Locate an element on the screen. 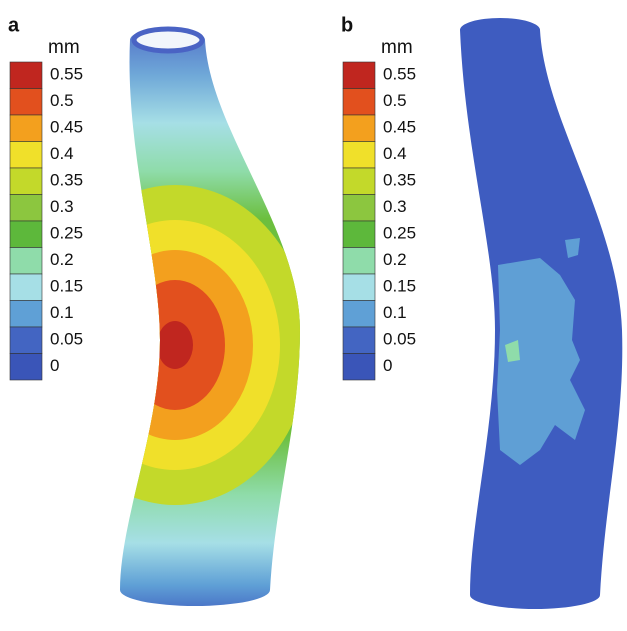 Image resolution: width=627 pixels, height=631 pixels. panel-label: b is located at coordinates (347, 25).